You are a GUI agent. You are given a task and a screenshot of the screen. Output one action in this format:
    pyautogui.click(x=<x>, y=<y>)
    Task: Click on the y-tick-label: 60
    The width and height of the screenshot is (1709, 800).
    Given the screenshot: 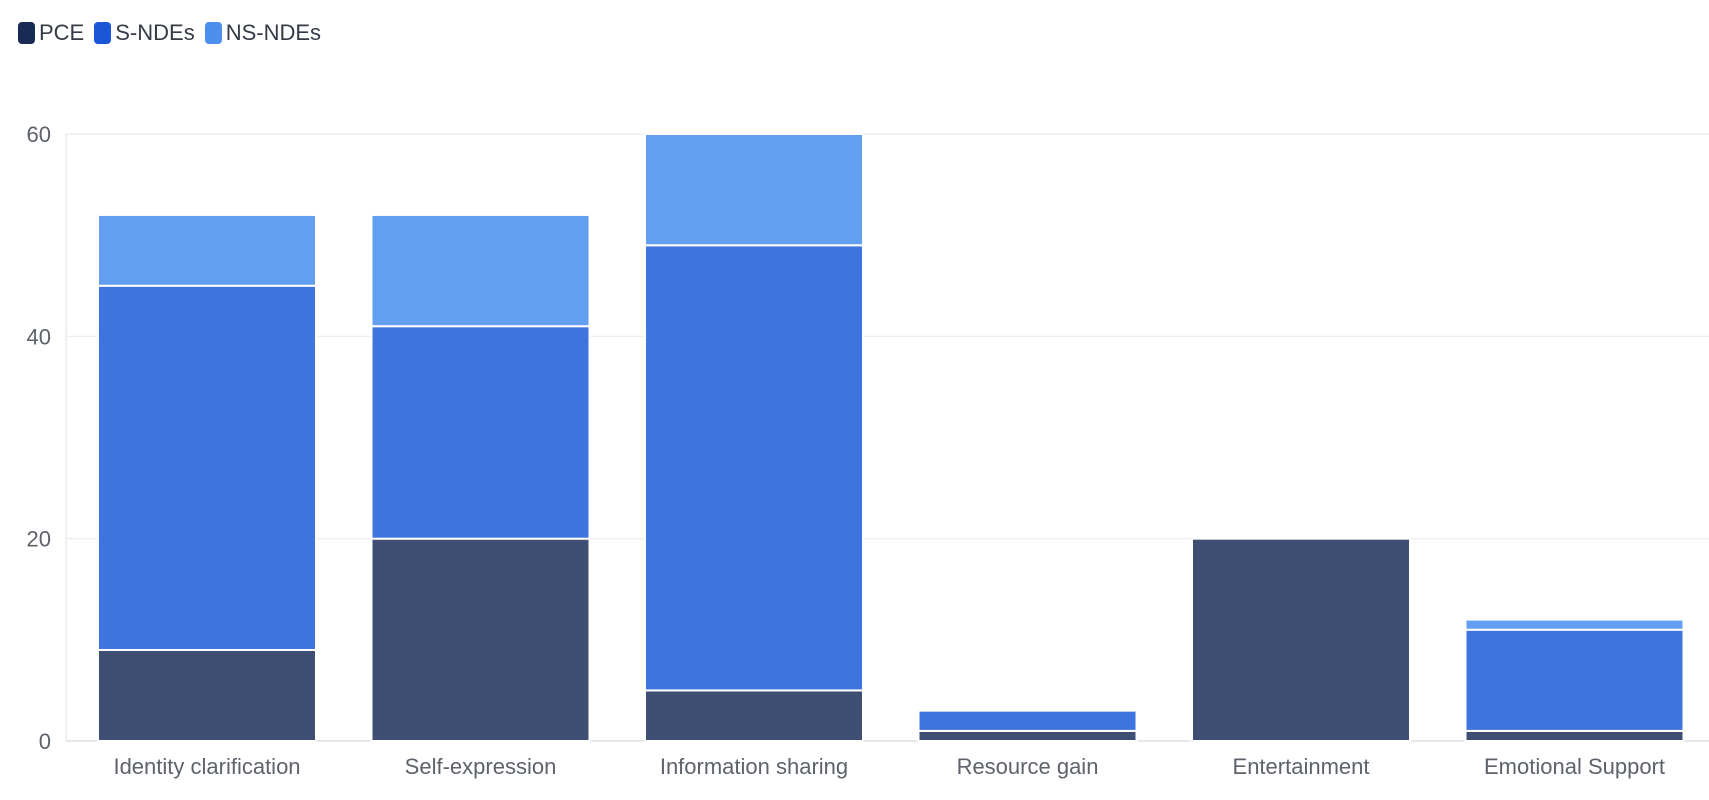 What is the action you would take?
    pyautogui.click(x=39, y=134)
    